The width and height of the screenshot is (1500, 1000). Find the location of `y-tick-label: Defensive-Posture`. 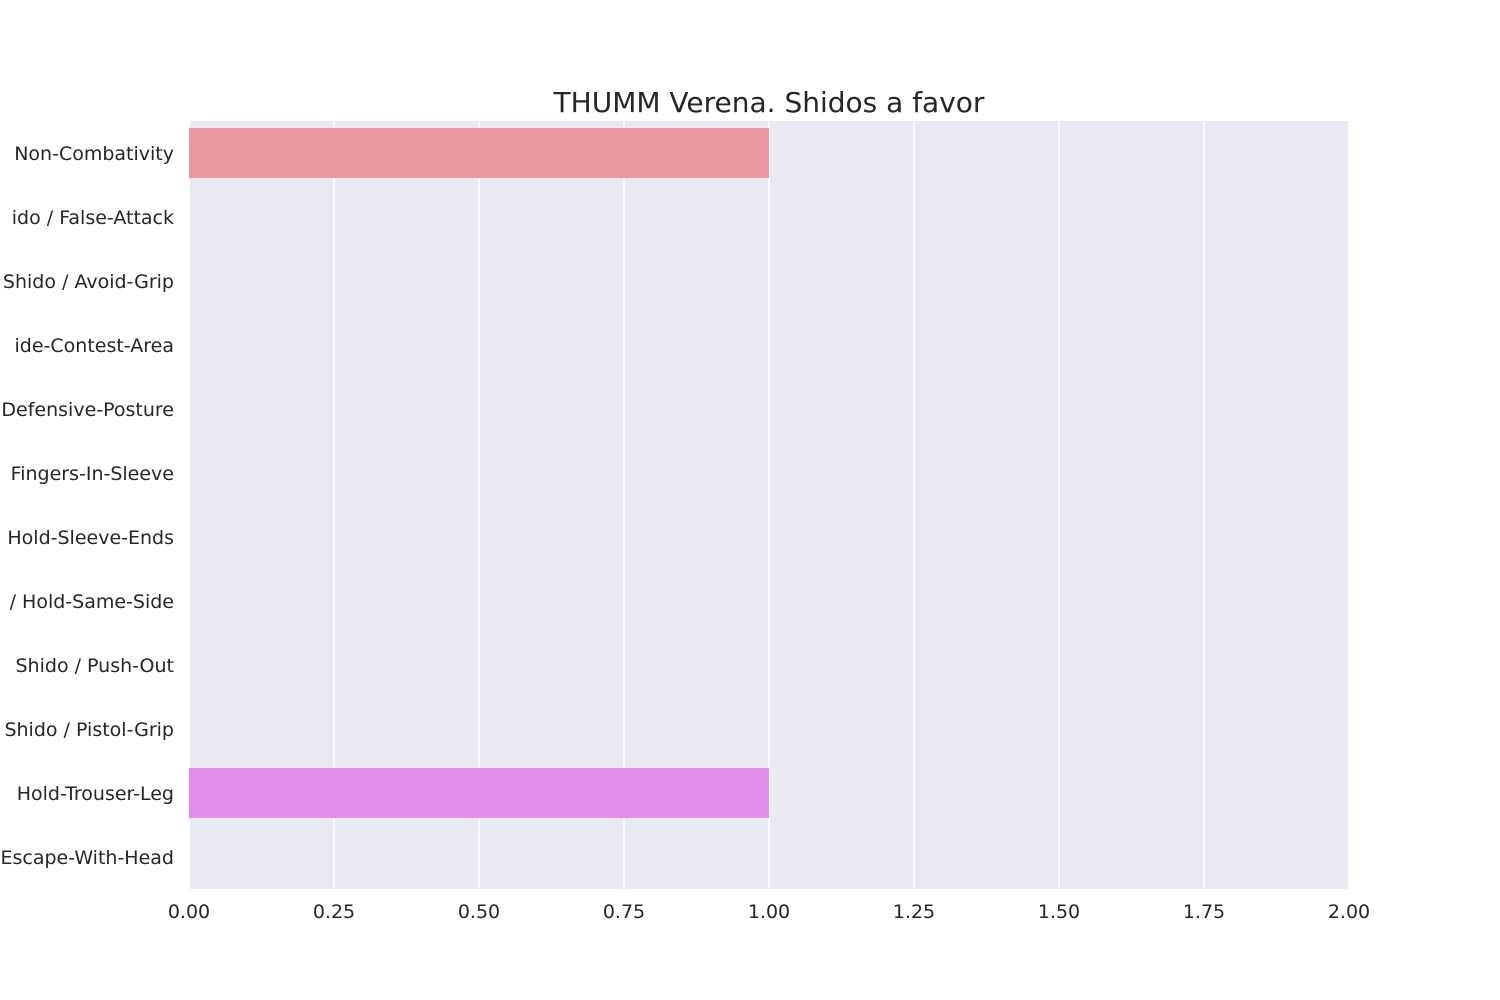

y-tick-label: Defensive-Posture is located at coordinates (87, 410).